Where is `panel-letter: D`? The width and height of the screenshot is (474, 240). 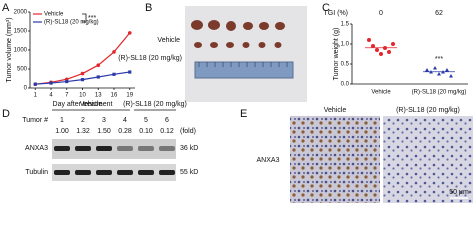
panel-letter: D is located at coordinates (6, 114).